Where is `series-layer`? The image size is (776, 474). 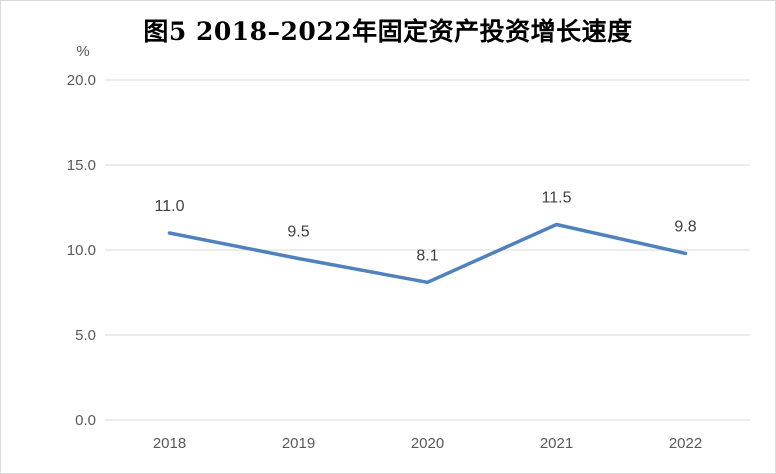 series-layer is located at coordinates (427, 253).